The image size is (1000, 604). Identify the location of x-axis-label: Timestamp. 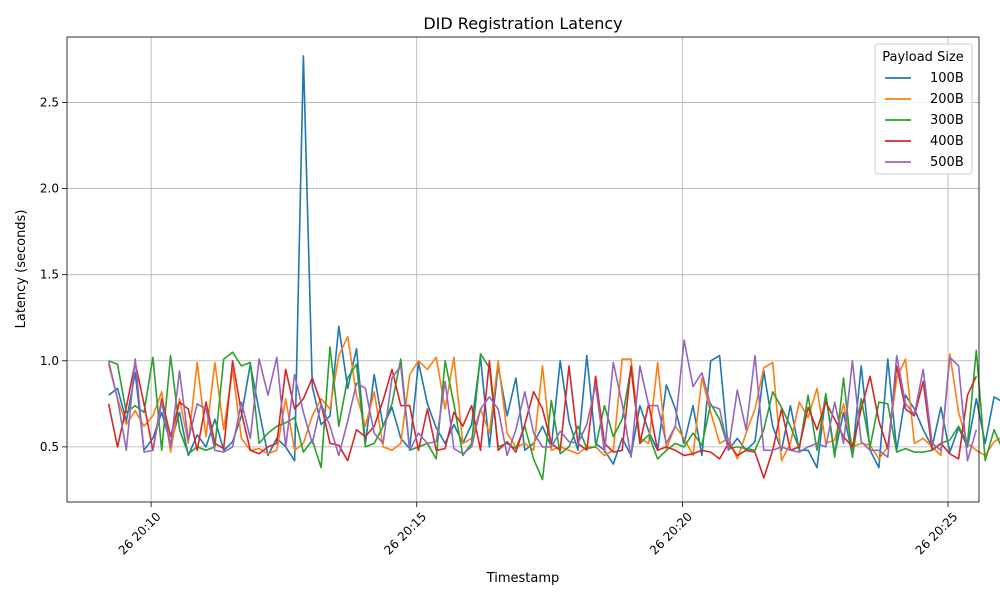
(523, 578).